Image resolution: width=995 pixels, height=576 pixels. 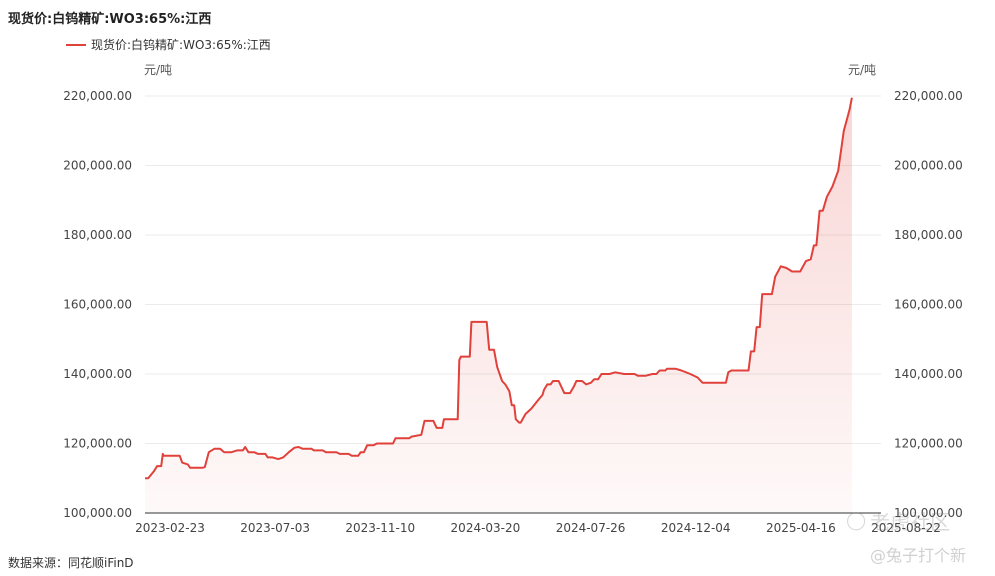 I want to click on y-tick-label-left: 220,000.00, so click(x=97, y=96).